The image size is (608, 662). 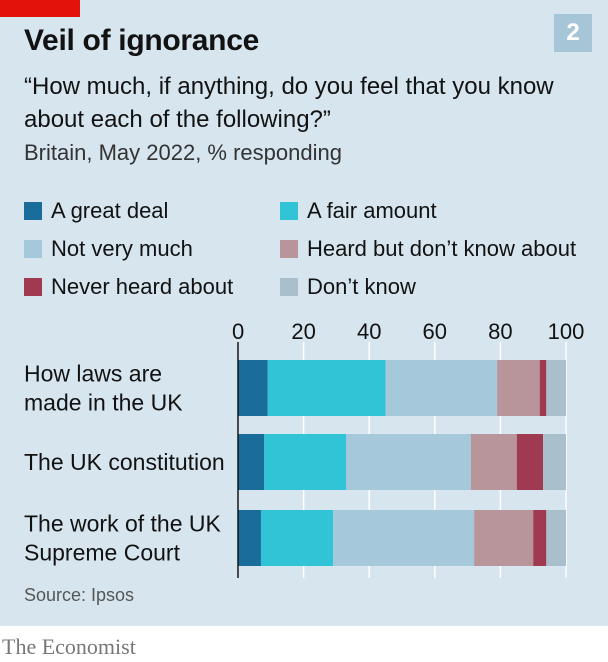 I want to click on x-tick-label: 60, so click(x=435, y=331).